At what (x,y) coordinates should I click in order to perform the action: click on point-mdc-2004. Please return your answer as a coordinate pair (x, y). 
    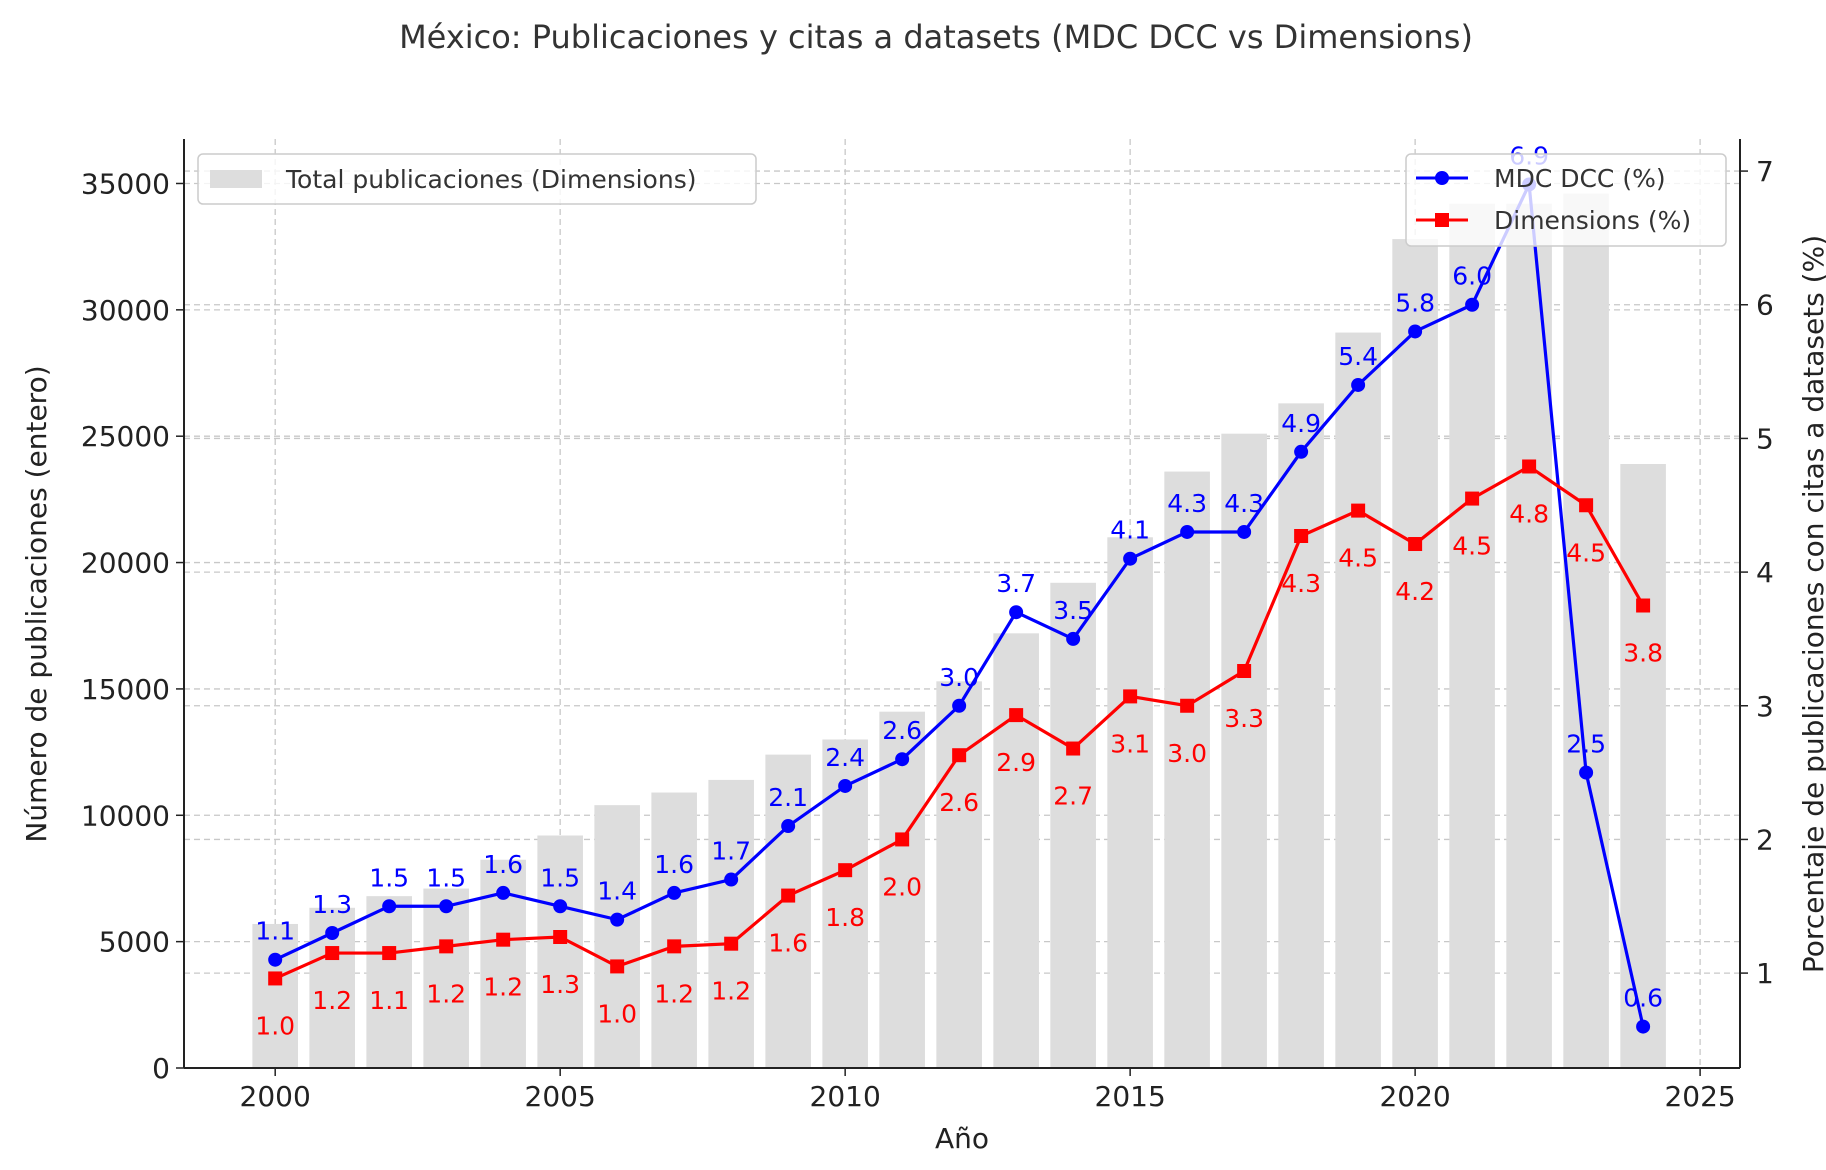
    Looking at the image, I should click on (503, 892).